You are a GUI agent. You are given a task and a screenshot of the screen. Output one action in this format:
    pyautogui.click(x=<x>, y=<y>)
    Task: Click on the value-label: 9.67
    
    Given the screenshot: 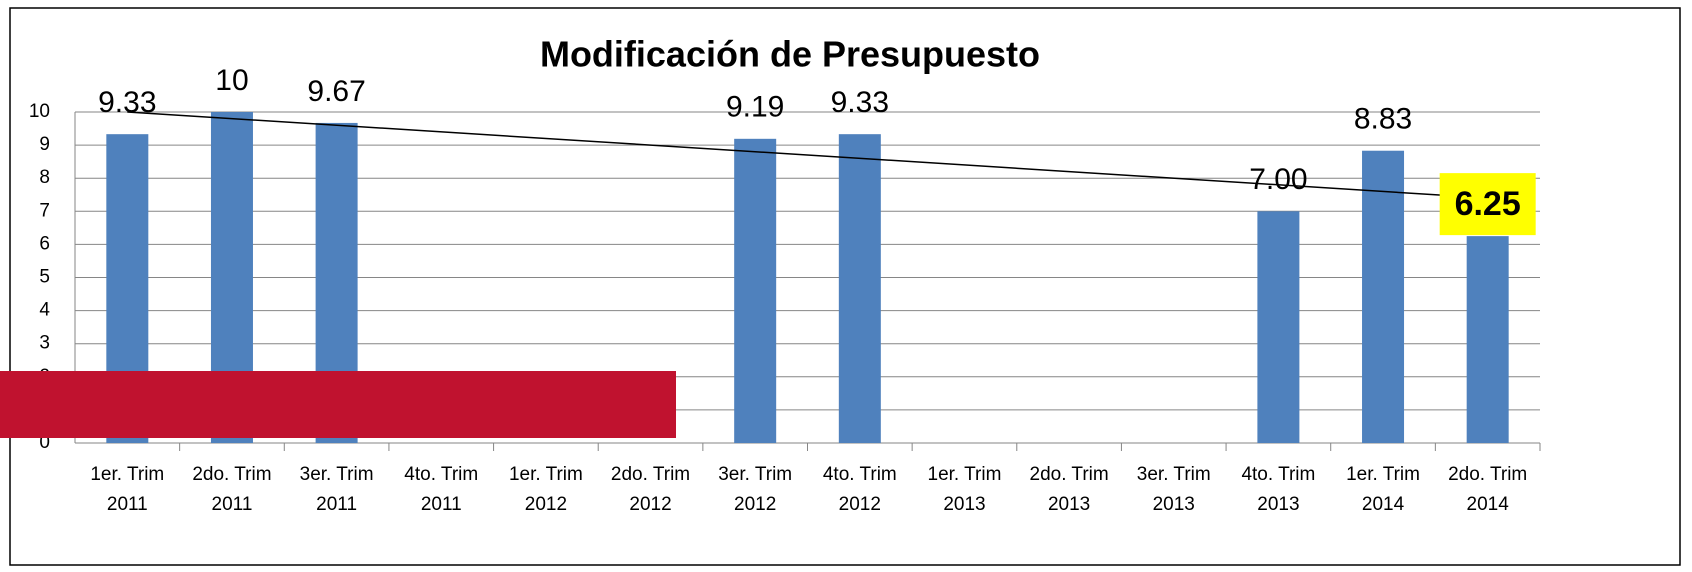 What is the action you would take?
    pyautogui.click(x=336, y=91)
    